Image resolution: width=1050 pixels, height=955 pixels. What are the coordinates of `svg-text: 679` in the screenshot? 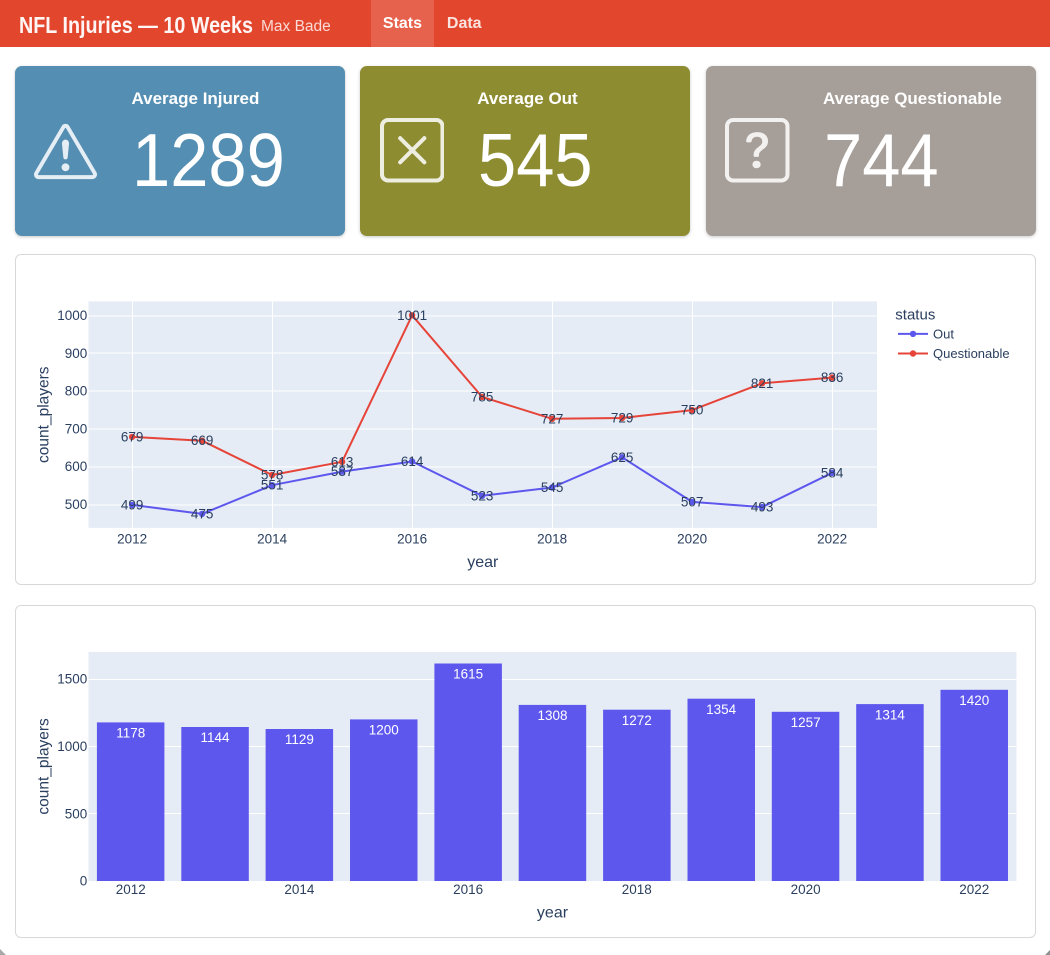 It's located at (132, 436).